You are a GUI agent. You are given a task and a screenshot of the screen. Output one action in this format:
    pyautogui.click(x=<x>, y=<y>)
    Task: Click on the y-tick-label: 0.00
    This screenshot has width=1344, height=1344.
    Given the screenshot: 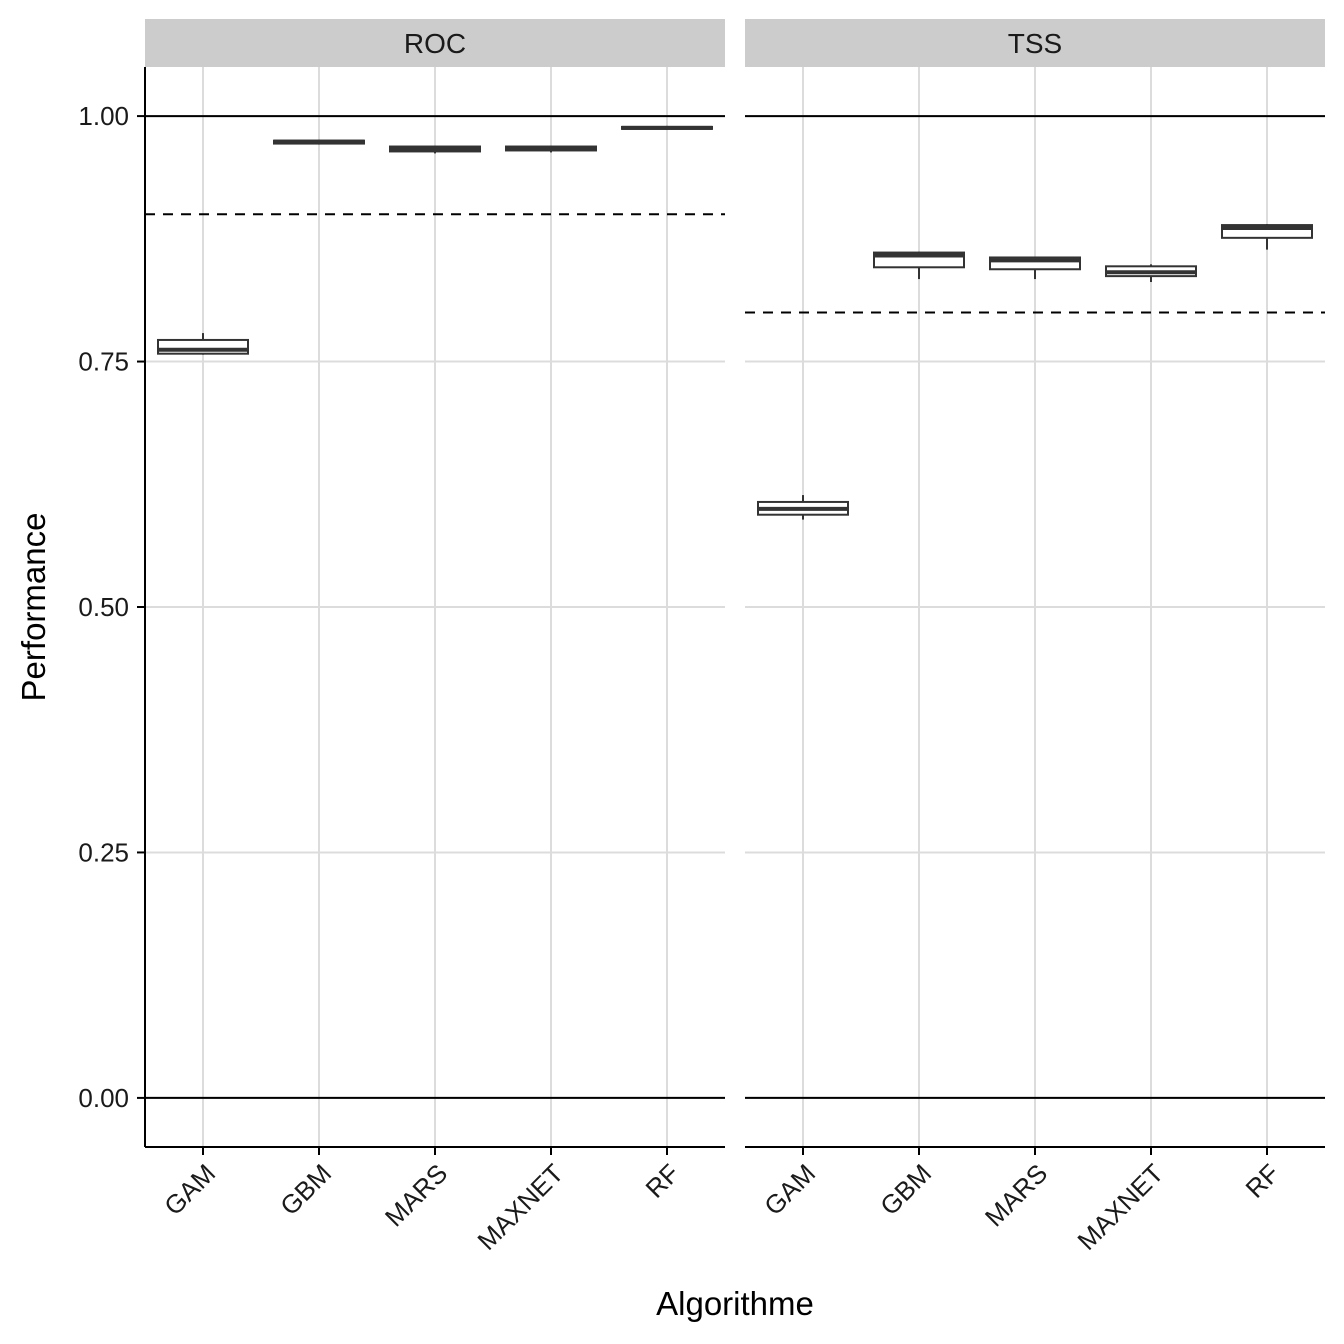 What is the action you would take?
    pyautogui.click(x=103, y=1098)
    